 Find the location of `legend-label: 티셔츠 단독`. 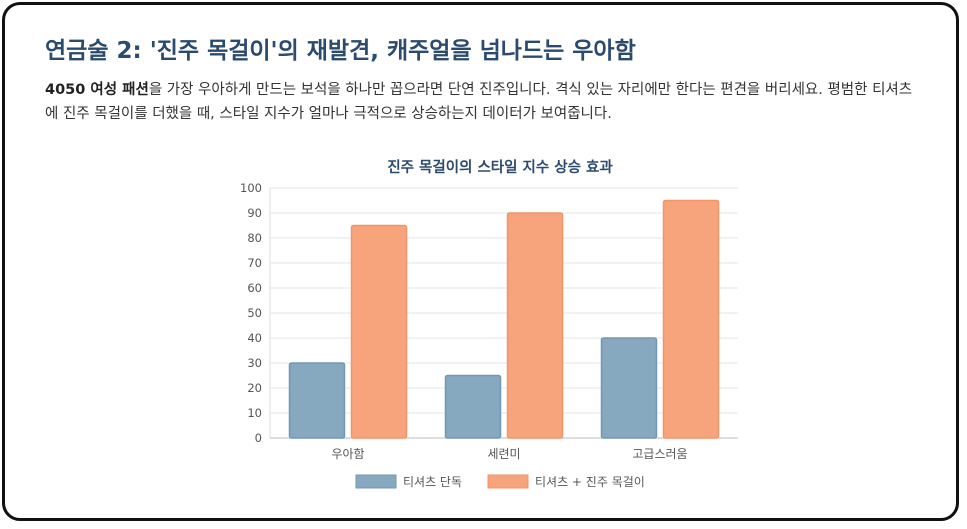

legend-label: 티셔츠 단독 is located at coordinates (432, 482).